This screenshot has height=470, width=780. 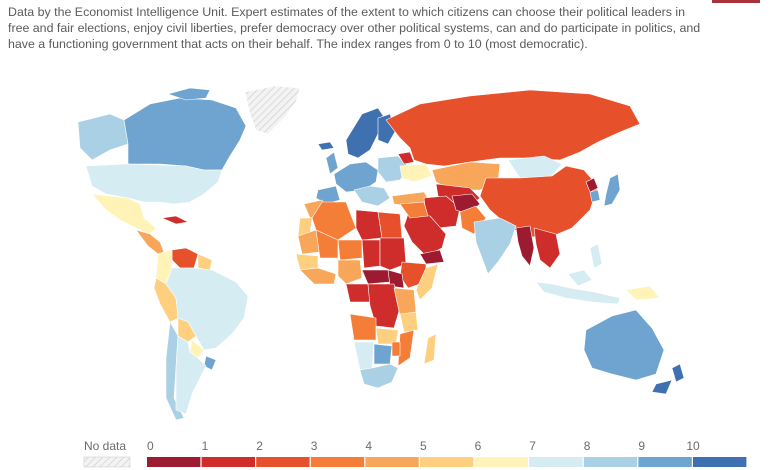 I want to click on country-niger, so click(x=350, y=250).